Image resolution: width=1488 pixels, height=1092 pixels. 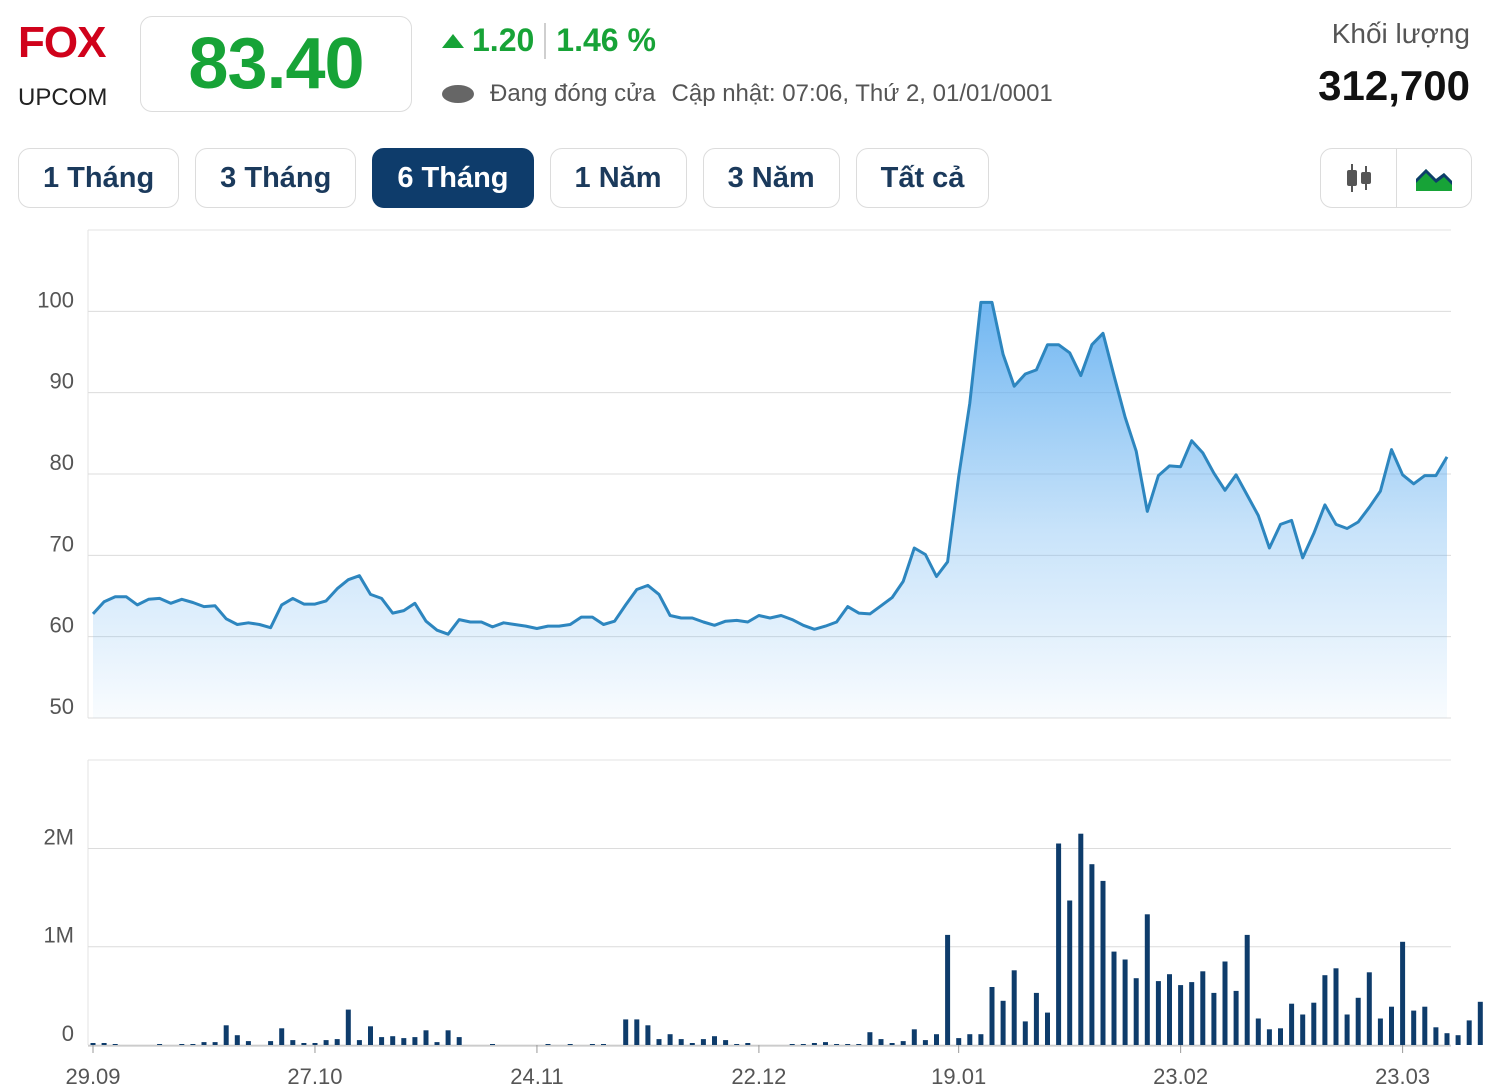 What do you see at coordinates (58, 935) in the screenshot?
I see `volume-y-tick-label: 1M` at bounding box center [58, 935].